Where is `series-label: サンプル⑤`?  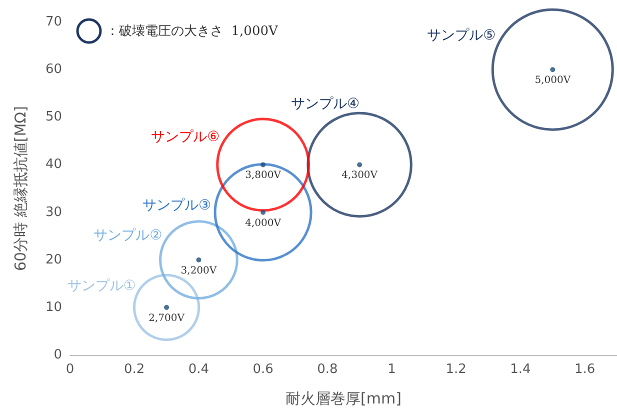 series-label: サンプル⑤ is located at coordinates (461, 36).